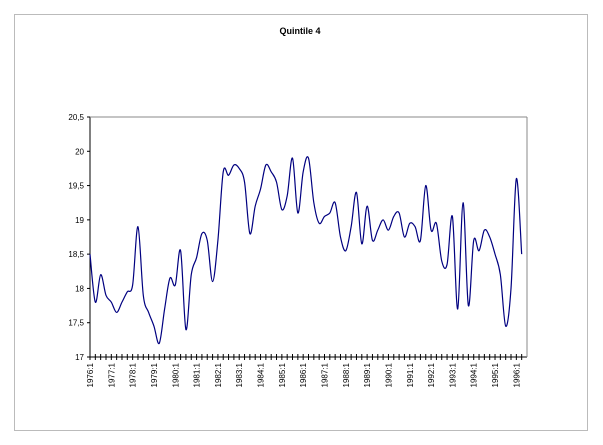  Describe the element at coordinates (197, 374) in the screenshot. I see `x-tick-label: 1981:1` at that location.